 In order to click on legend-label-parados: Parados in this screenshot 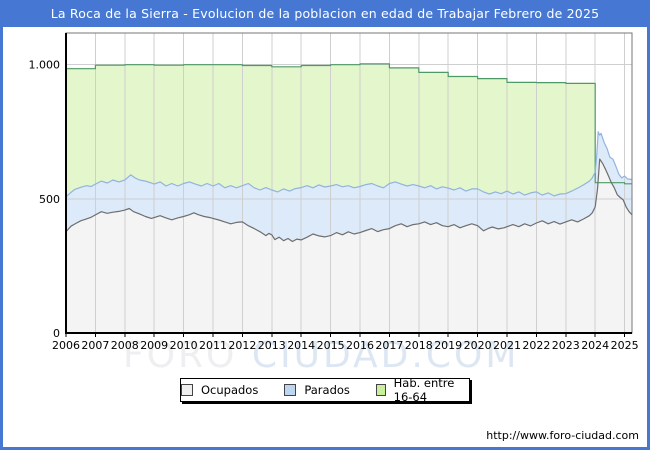, I will do `click(327, 390)`.